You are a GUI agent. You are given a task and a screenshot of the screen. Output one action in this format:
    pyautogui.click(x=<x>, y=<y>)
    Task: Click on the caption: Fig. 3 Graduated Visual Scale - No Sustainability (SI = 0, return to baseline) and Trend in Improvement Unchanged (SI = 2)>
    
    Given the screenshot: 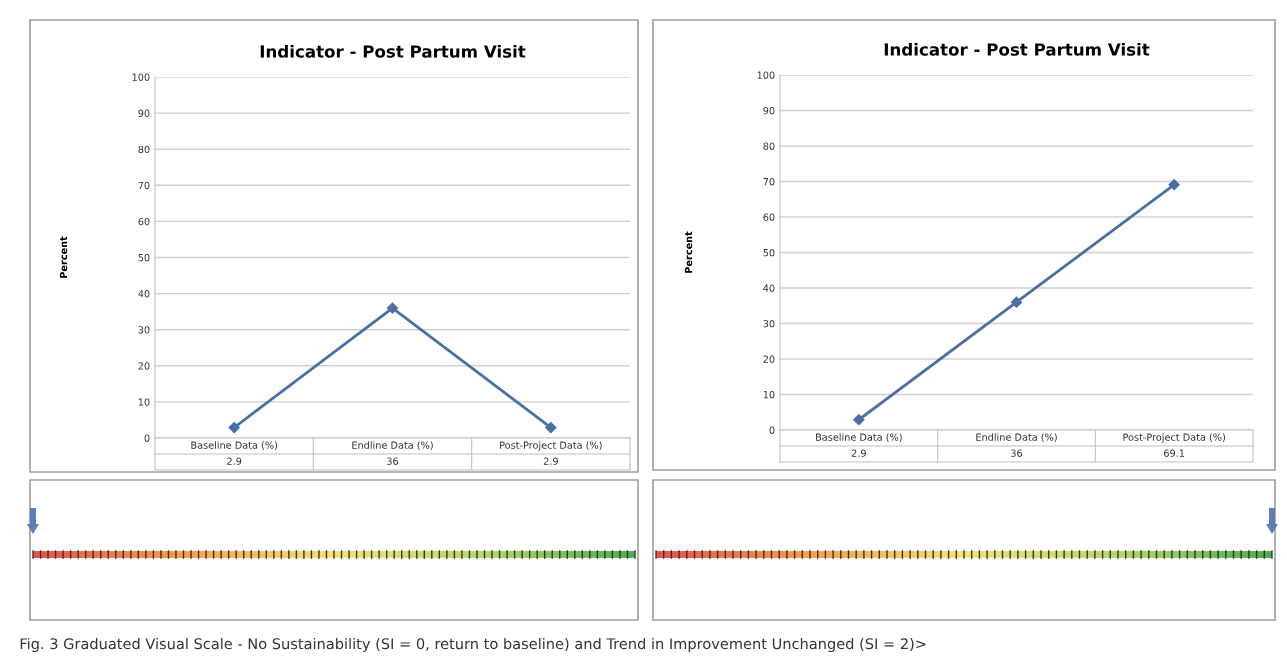 What is the action you would take?
    pyautogui.click(x=473, y=645)
    